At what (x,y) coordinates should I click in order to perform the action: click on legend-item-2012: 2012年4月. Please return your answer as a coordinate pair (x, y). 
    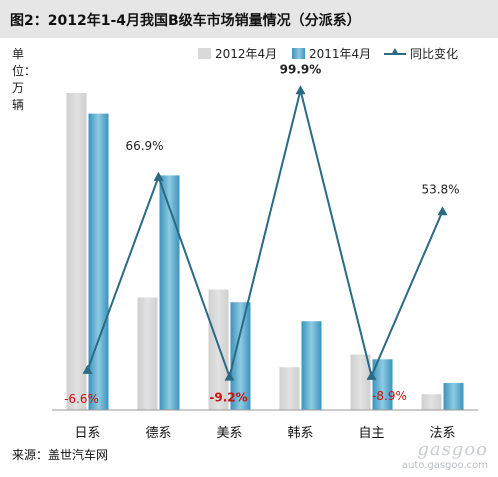
    Looking at the image, I should click on (237, 53).